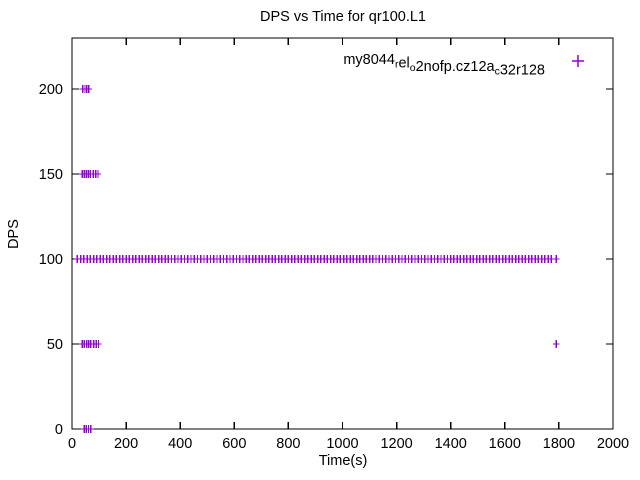 The height and width of the screenshot is (480, 640). What do you see at coordinates (451, 444) in the screenshot?
I see `x-tick-label: 1400` at bounding box center [451, 444].